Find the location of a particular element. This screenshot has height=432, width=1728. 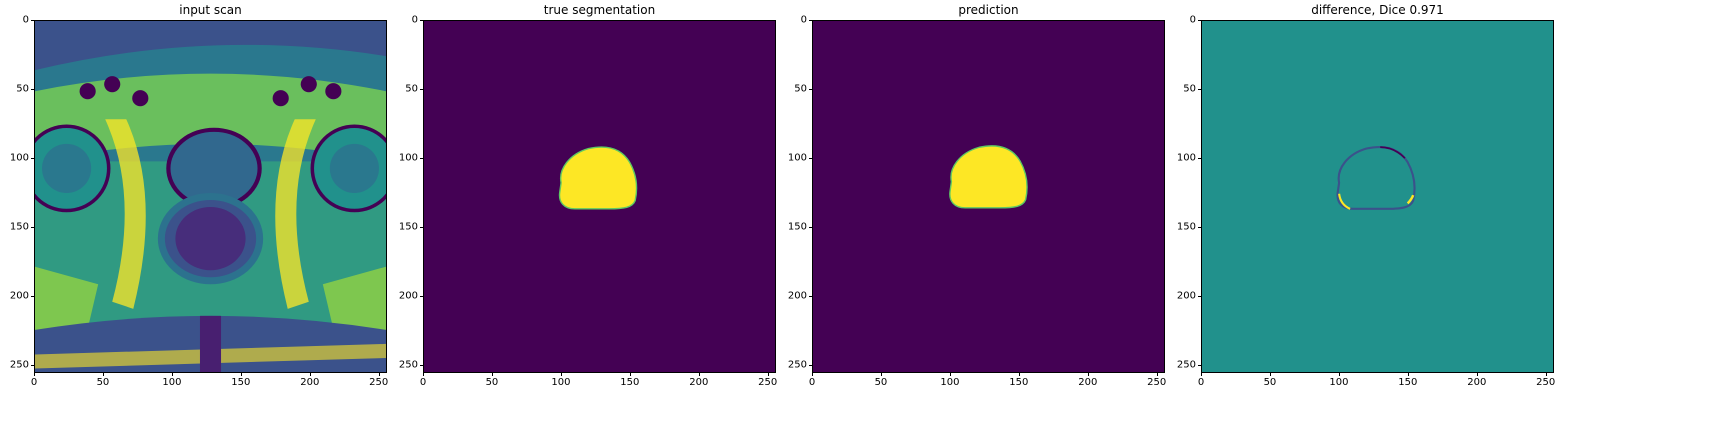

panel-title: true segmentation is located at coordinates (599, 10).